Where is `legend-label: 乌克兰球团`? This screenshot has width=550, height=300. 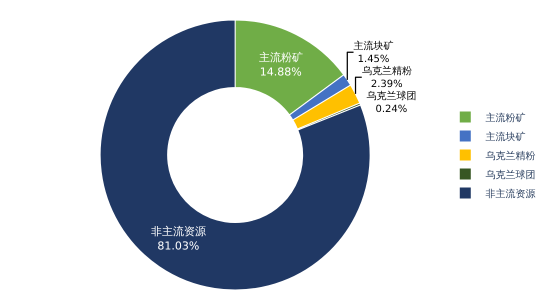 legend-label: 乌克兰球团 is located at coordinates (510, 174).